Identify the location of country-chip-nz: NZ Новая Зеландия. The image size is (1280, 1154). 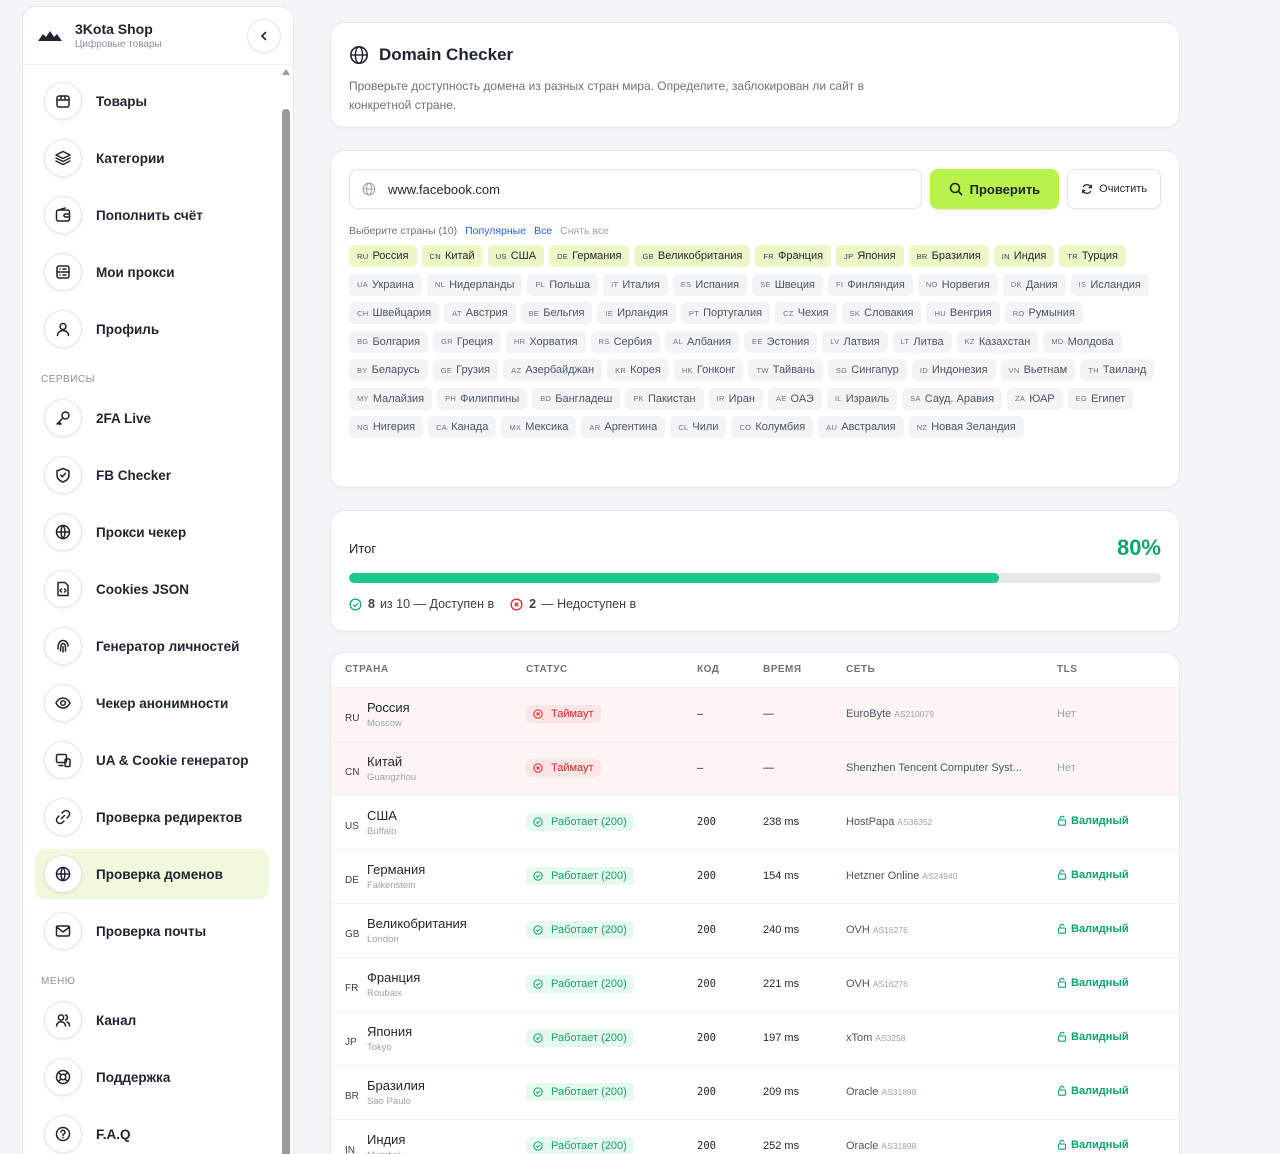
(966, 427).